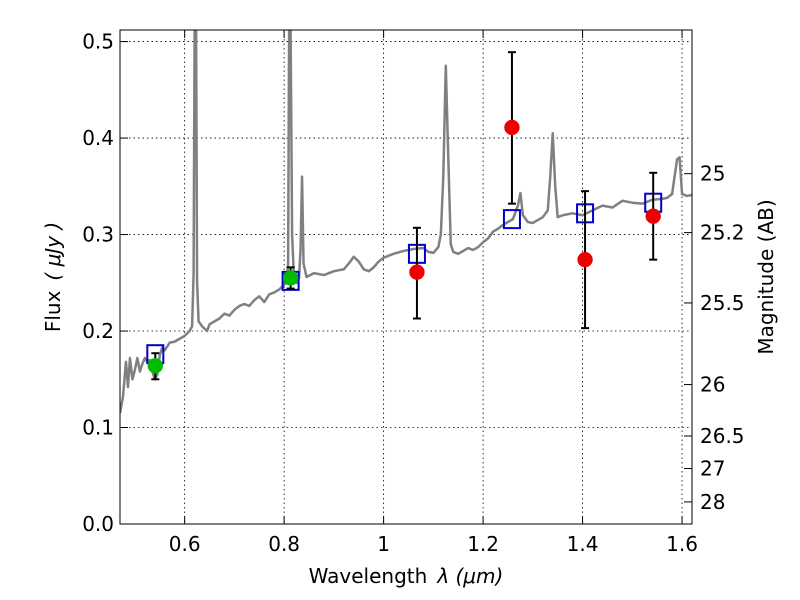 The height and width of the screenshot is (600, 800). Describe the element at coordinates (722, 303) in the screenshot. I see `right-tick-label: 25.5` at that location.